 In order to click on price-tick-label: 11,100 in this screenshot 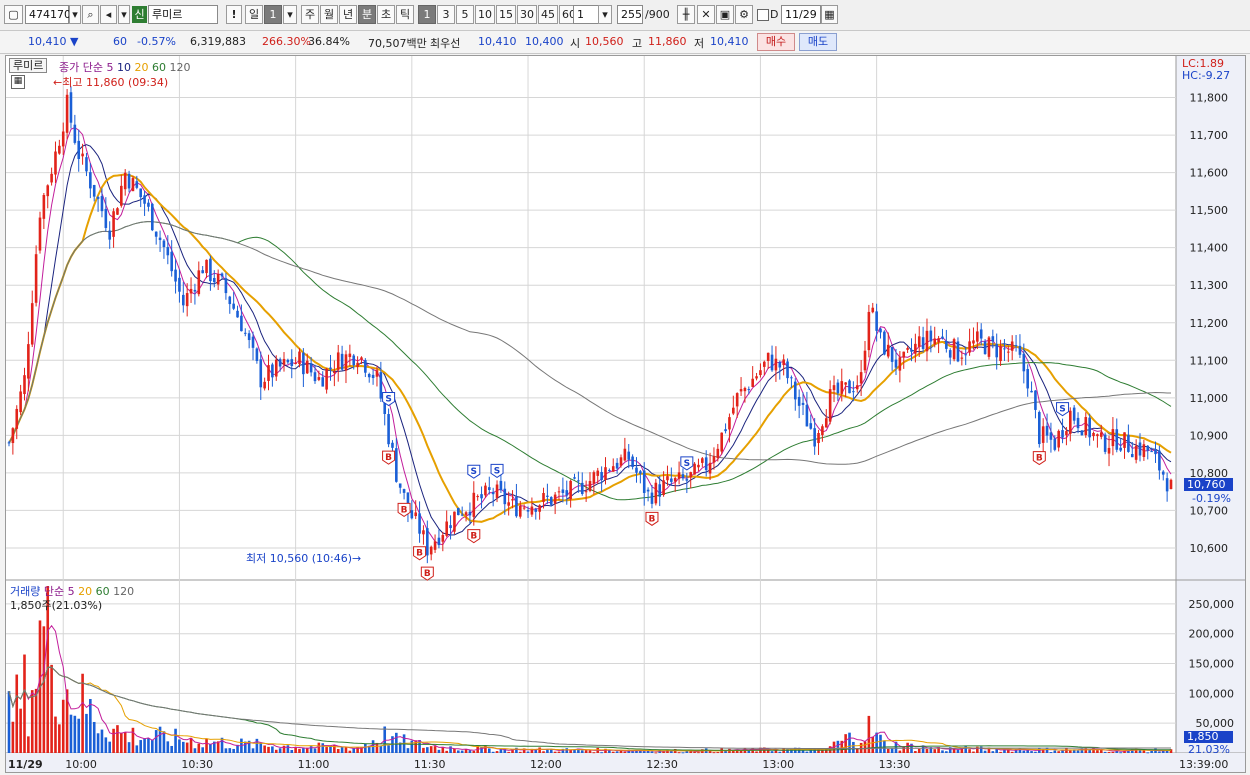, I will do `click(1209, 360)`.